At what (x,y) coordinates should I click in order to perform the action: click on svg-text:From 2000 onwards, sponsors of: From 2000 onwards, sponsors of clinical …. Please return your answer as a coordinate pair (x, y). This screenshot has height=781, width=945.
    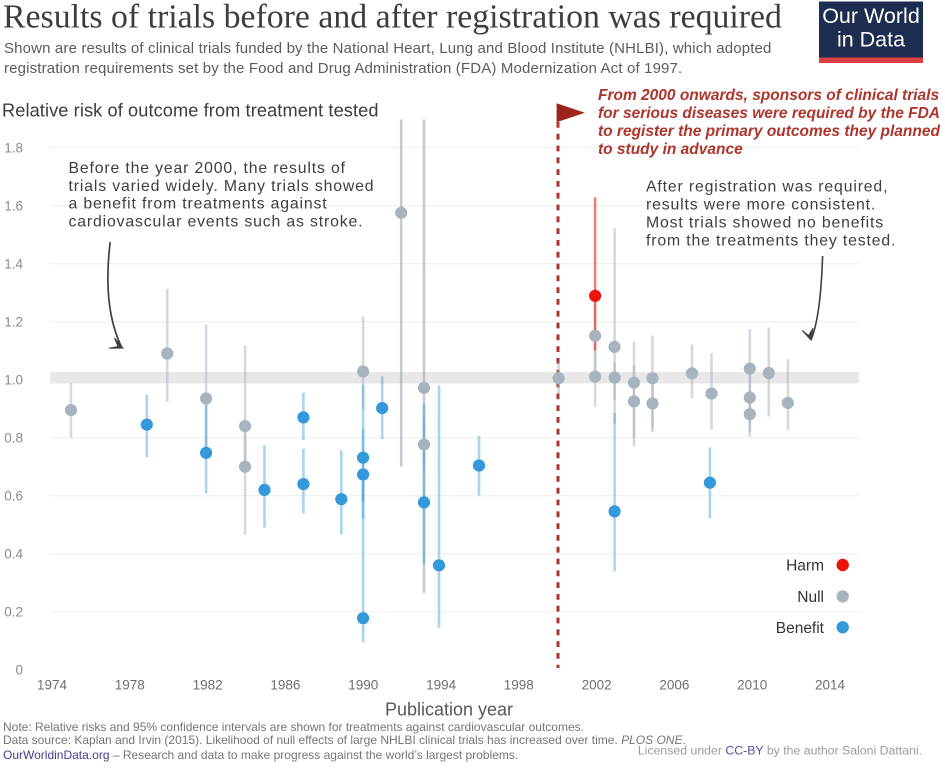
    Looking at the image, I should click on (768, 95).